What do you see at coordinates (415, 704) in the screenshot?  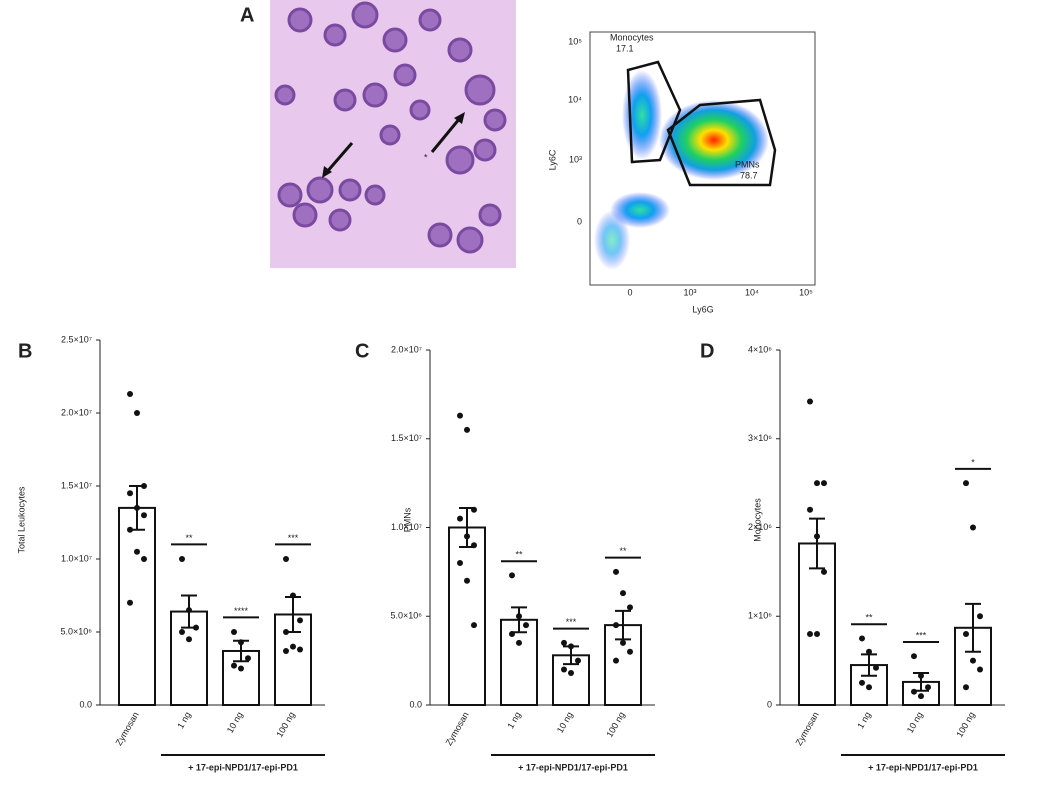 I see `y-tick-label: 0.0` at bounding box center [415, 704].